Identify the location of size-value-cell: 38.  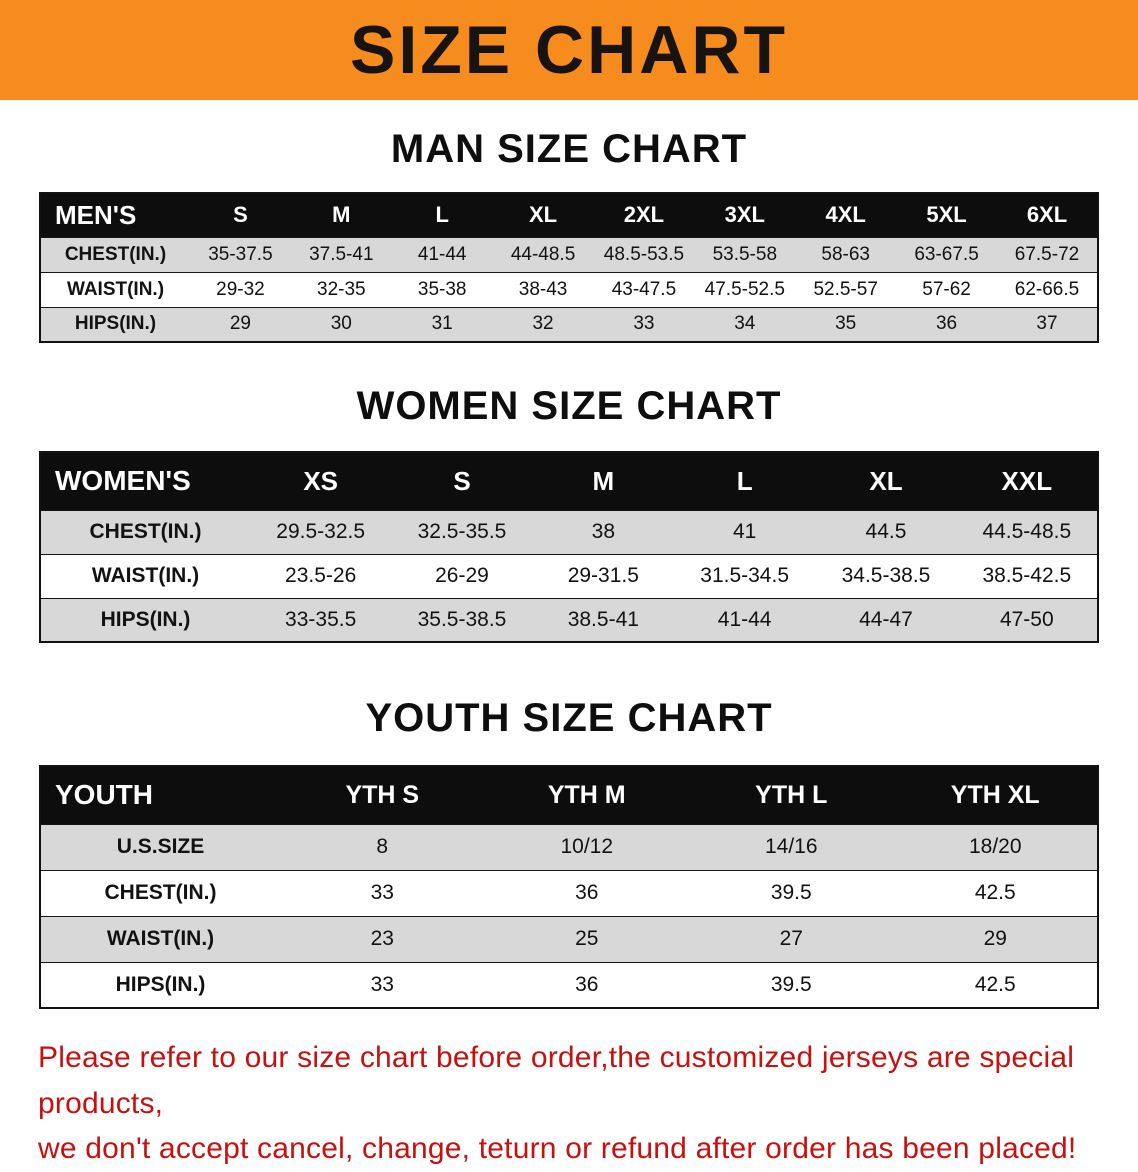
(603, 531).